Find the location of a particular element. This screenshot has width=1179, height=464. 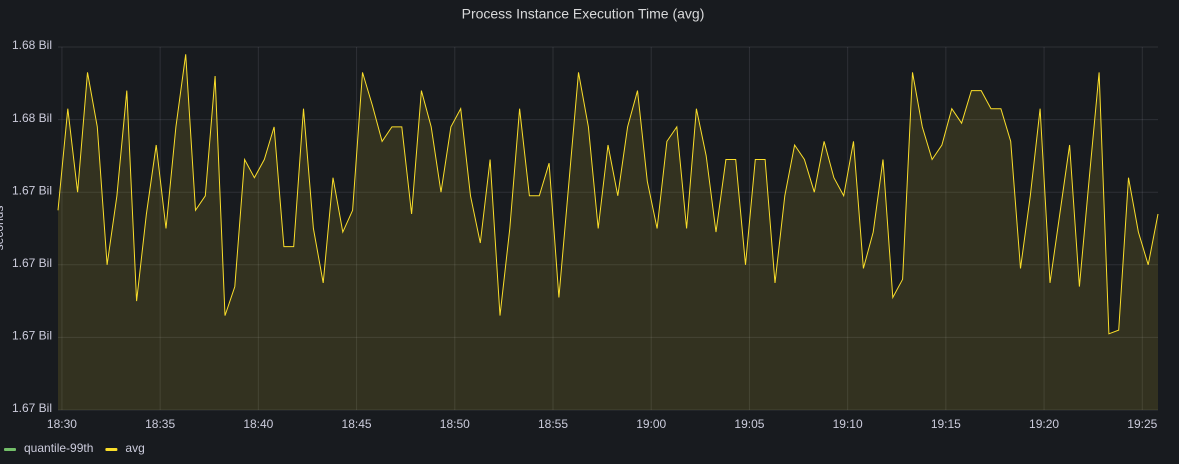

x-tick-label: 18:35 is located at coordinates (160, 424).